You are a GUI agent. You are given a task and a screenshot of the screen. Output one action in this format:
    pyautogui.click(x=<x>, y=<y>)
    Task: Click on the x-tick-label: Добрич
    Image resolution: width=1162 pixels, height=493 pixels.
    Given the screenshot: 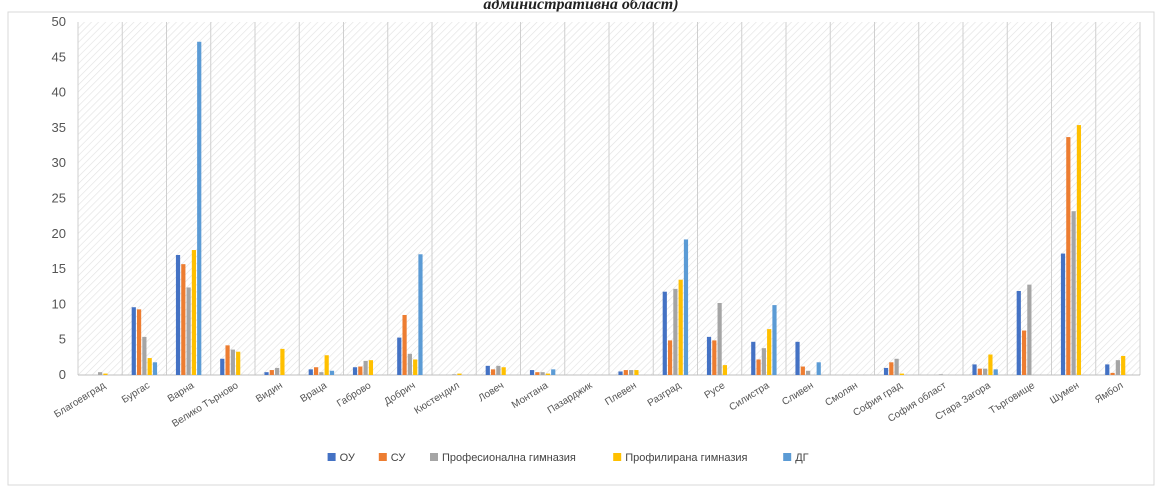 What is the action you would take?
    pyautogui.click(x=400, y=393)
    